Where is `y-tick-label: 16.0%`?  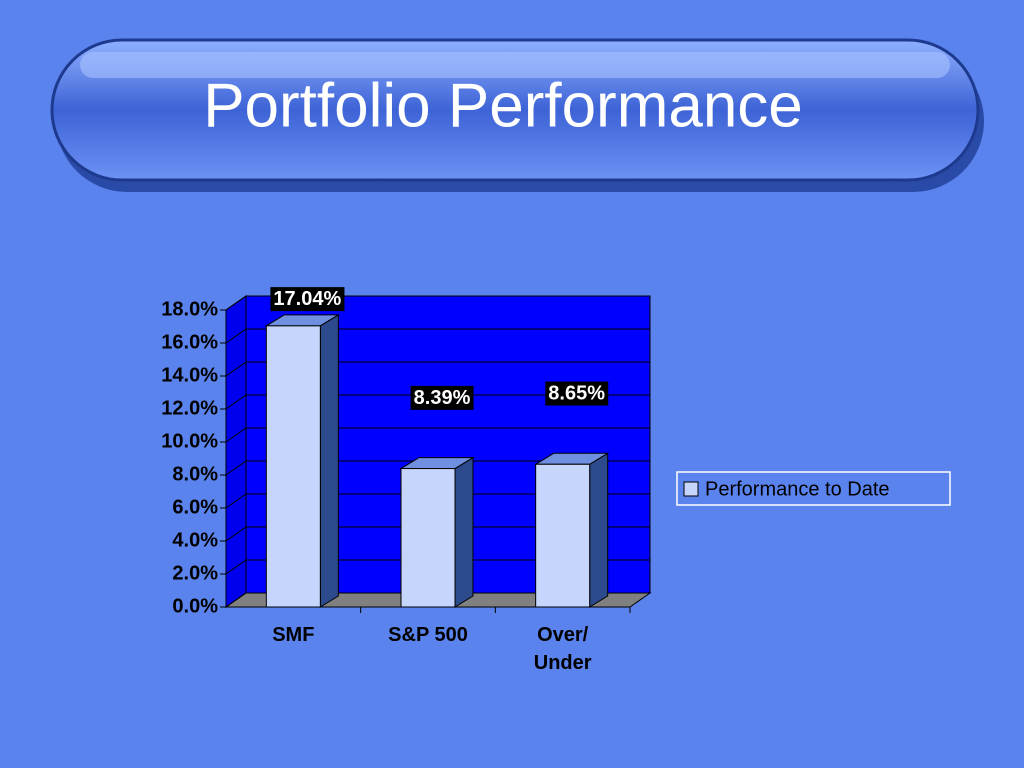
y-tick-label: 16.0% is located at coordinates (189, 342).